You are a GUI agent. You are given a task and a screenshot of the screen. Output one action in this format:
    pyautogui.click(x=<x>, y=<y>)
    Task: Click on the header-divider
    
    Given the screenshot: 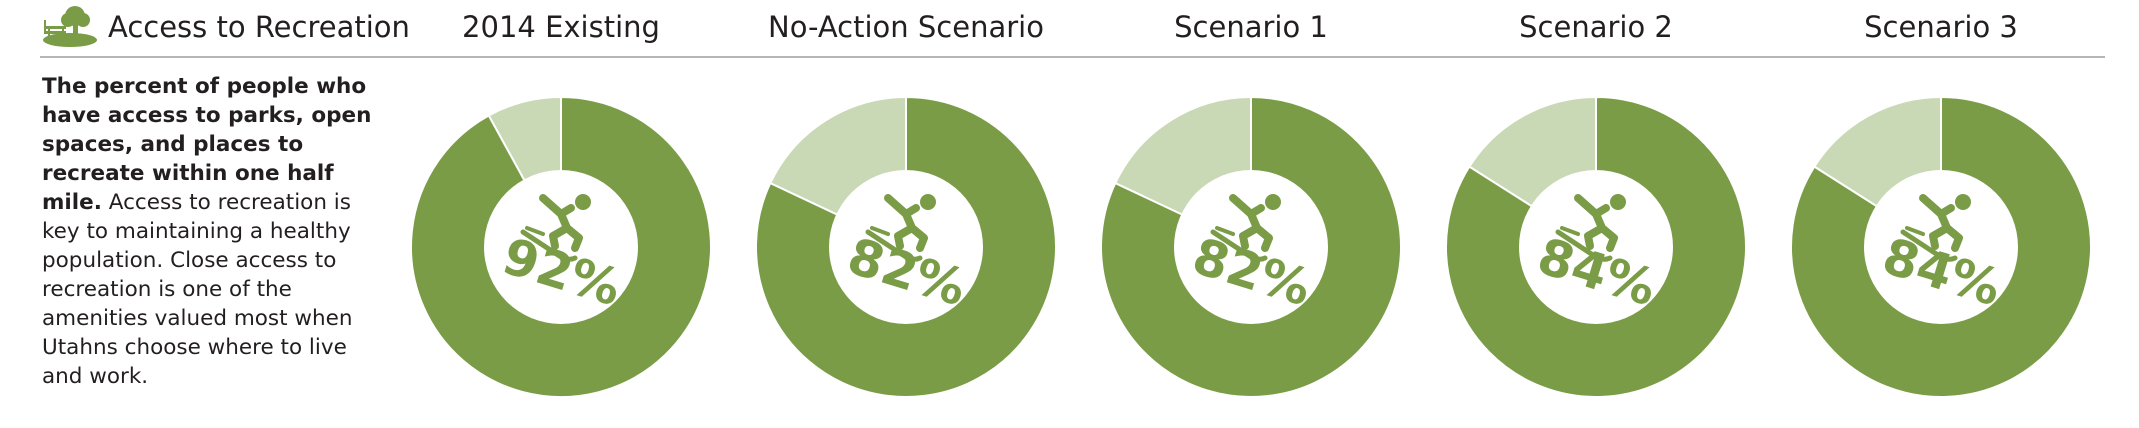 What is the action you would take?
    pyautogui.click(x=1072, y=57)
    